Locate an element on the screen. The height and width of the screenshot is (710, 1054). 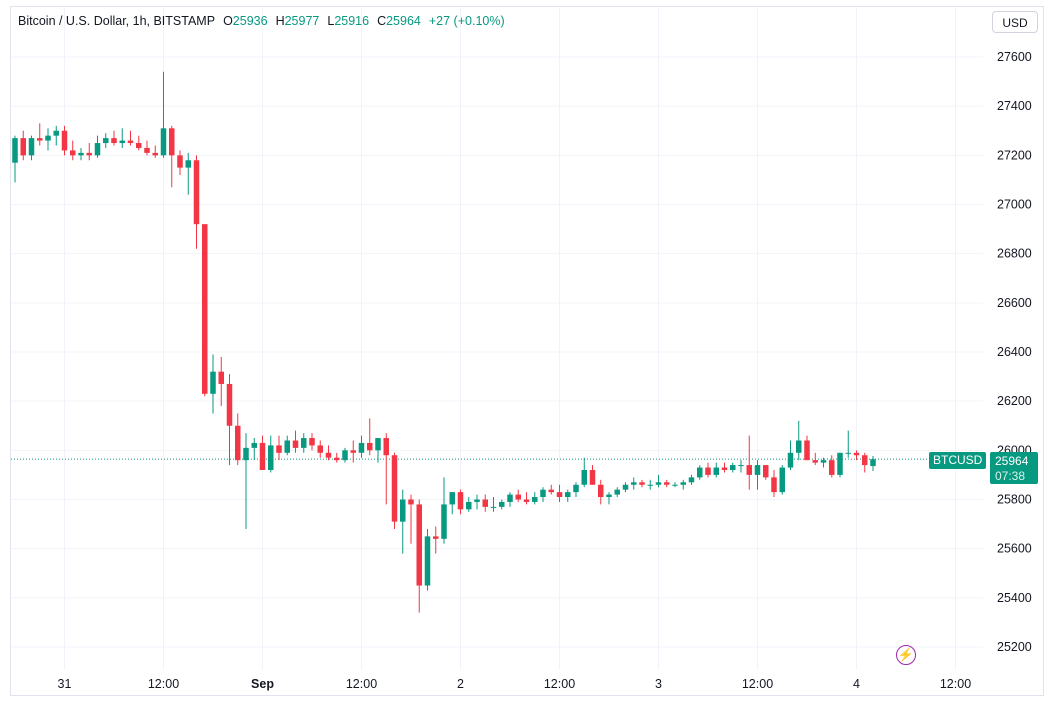
last-price: 25964 is located at coordinates (1012, 461).